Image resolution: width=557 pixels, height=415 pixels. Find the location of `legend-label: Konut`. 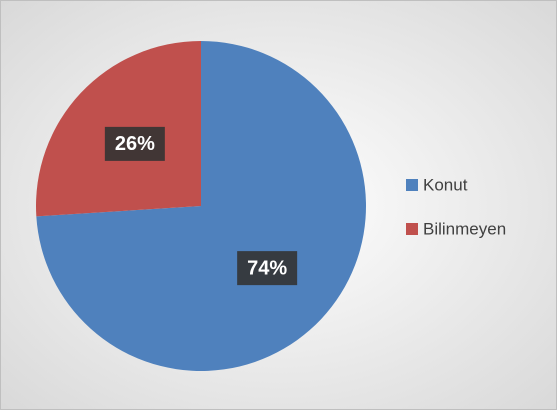

legend-label: Konut is located at coordinates (445, 184).